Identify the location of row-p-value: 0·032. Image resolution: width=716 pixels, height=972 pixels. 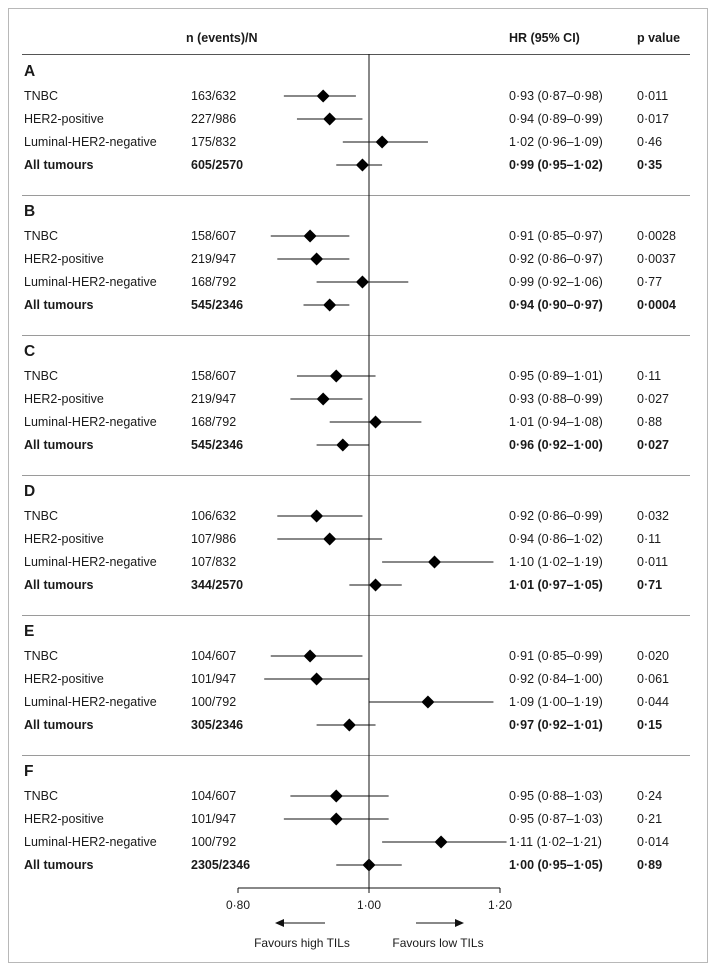
(653, 516).